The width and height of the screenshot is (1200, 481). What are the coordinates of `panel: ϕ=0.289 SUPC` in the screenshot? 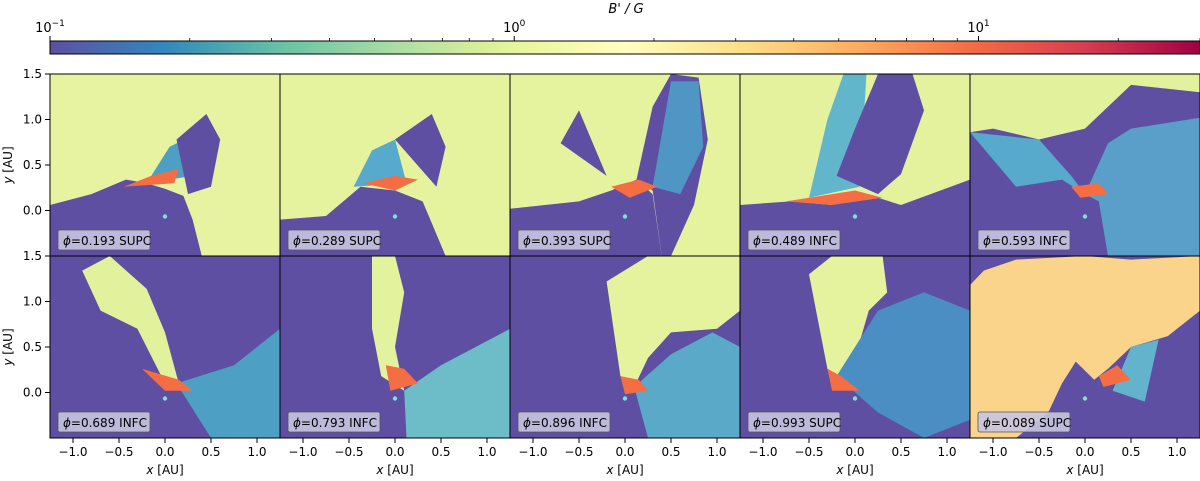 It's located at (395, 165).